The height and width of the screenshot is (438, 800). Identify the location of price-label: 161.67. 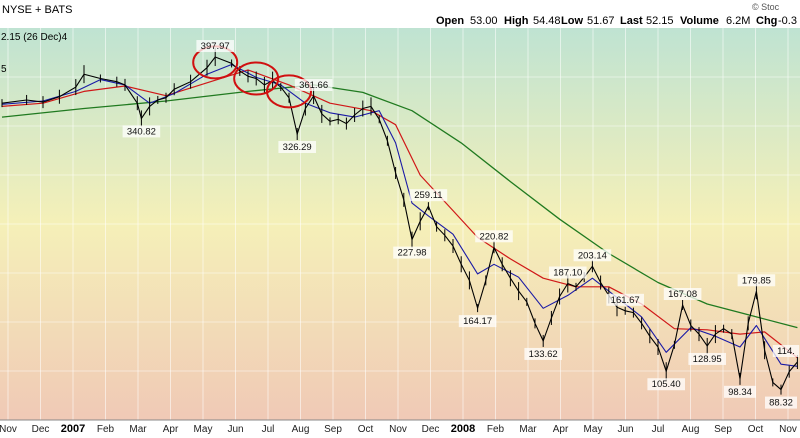
(625, 300).